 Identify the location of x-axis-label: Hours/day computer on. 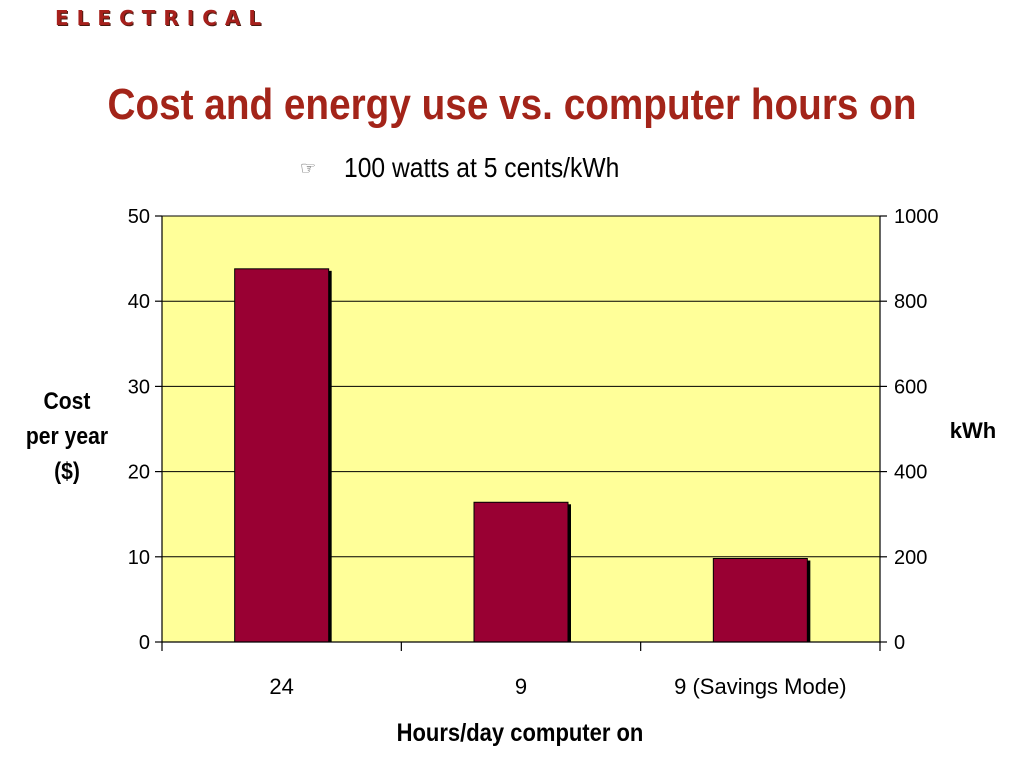
(520, 733).